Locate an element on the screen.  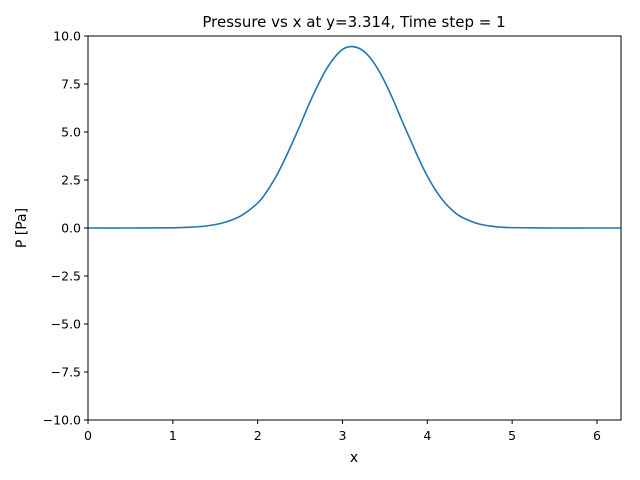
y-tick-label: 5.0 is located at coordinates (71, 132).